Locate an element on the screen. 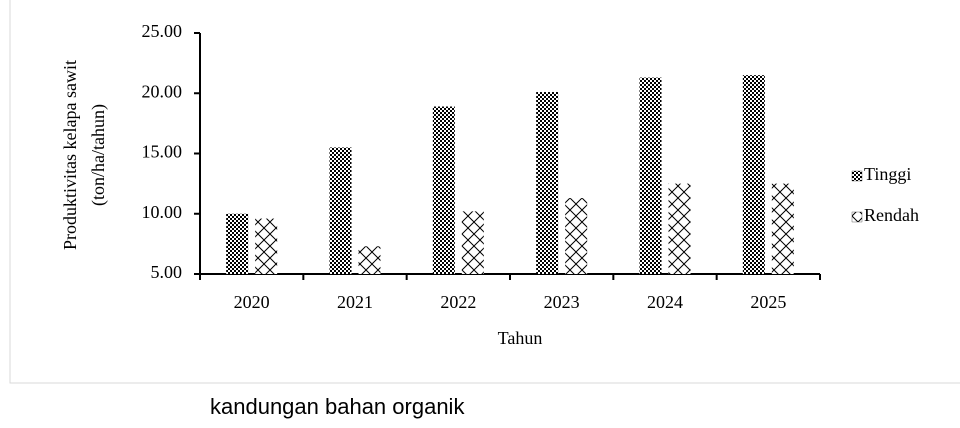 The width and height of the screenshot is (960, 428). y-axis-label: Produktivitas kelapa sawit is located at coordinates (70, 155).